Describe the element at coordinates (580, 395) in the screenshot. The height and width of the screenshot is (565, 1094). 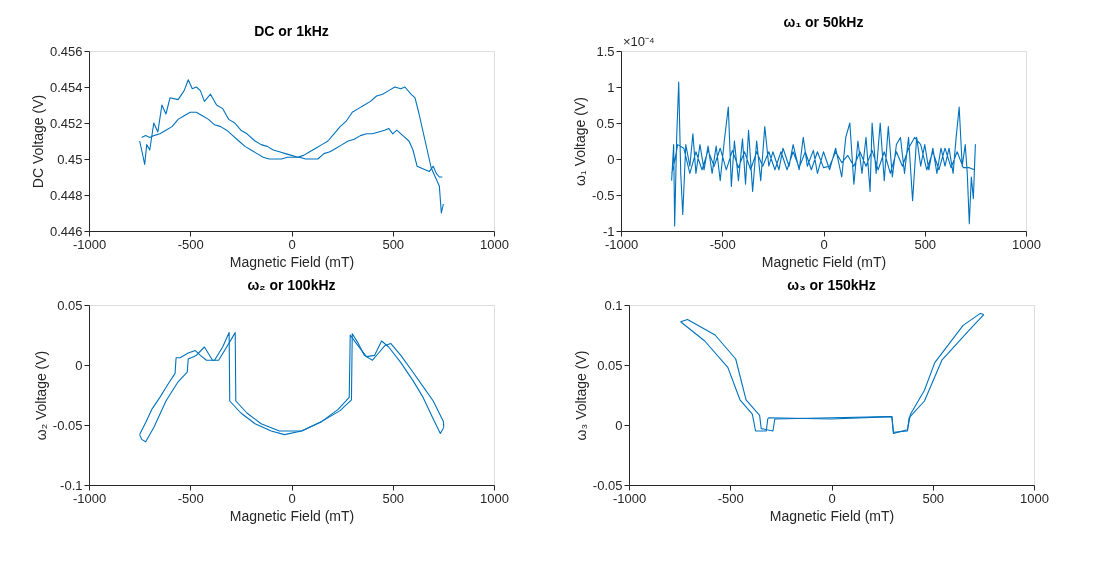
I see `y-axis-title: ω₃ Voltage (V)` at that location.